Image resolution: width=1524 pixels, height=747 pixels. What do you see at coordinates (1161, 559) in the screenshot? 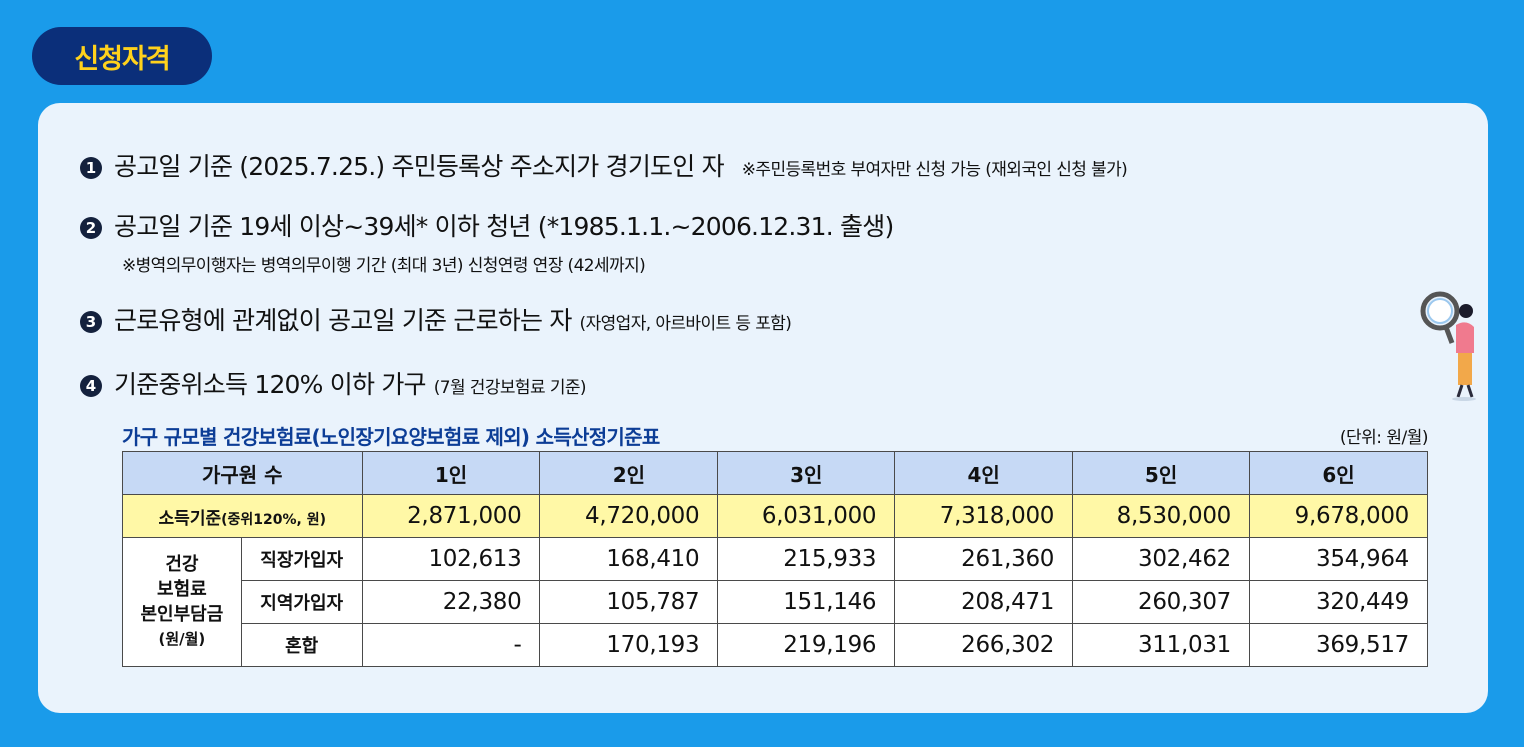
I see `table-cell: 302,462` at bounding box center [1161, 559].